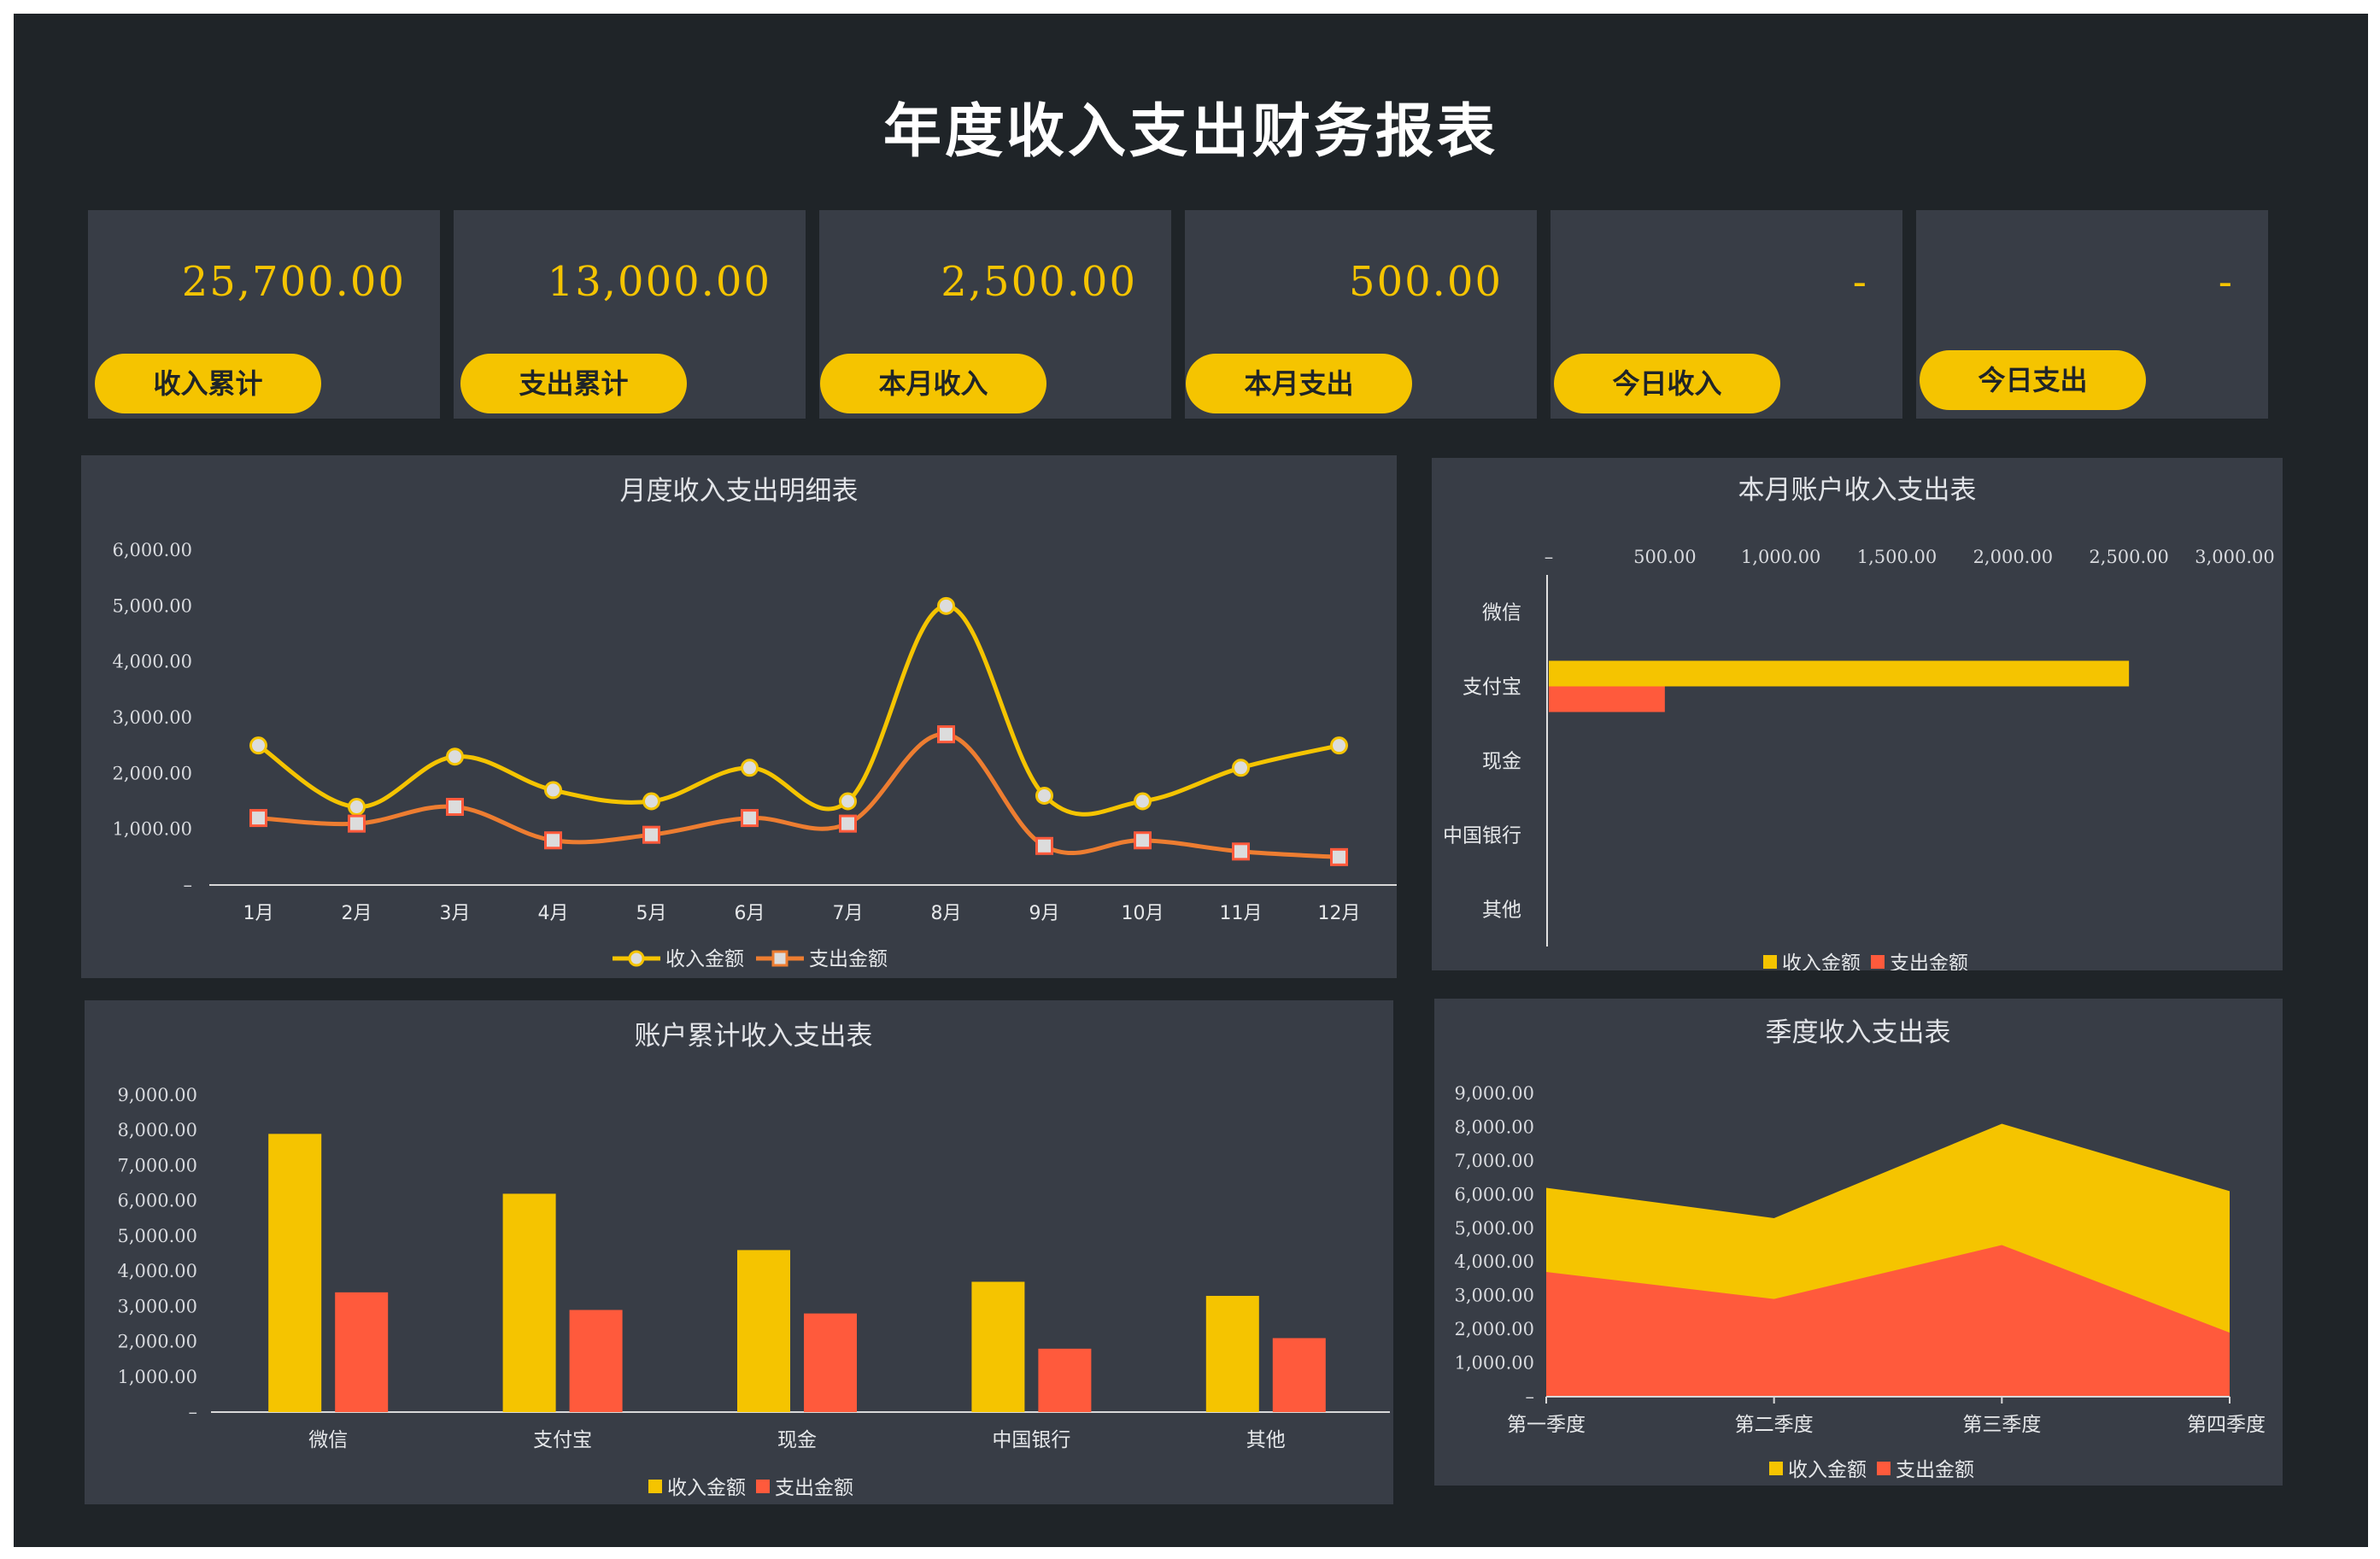  What do you see at coordinates (573, 383) in the screenshot?
I see `card-label-button: 支出累计` at bounding box center [573, 383].